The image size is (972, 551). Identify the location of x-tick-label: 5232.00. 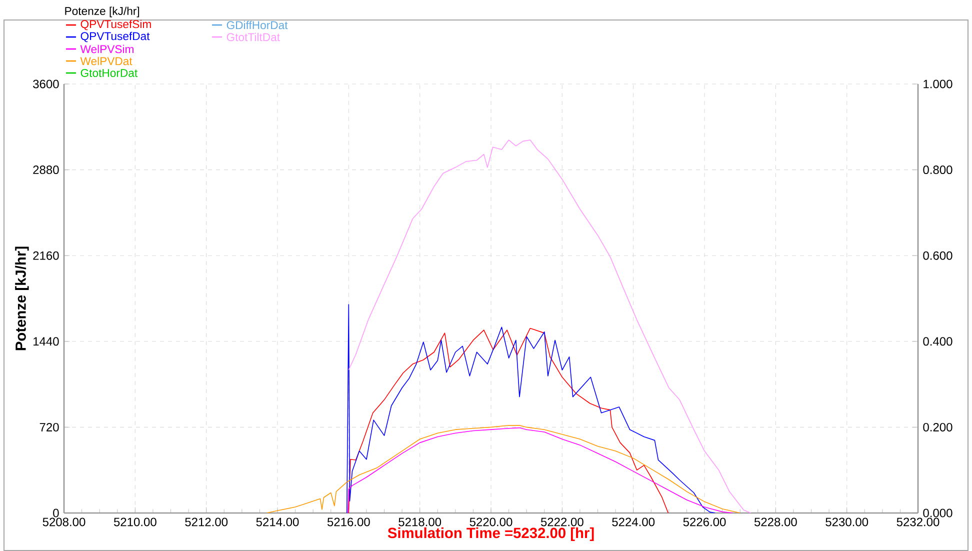
(918, 522).